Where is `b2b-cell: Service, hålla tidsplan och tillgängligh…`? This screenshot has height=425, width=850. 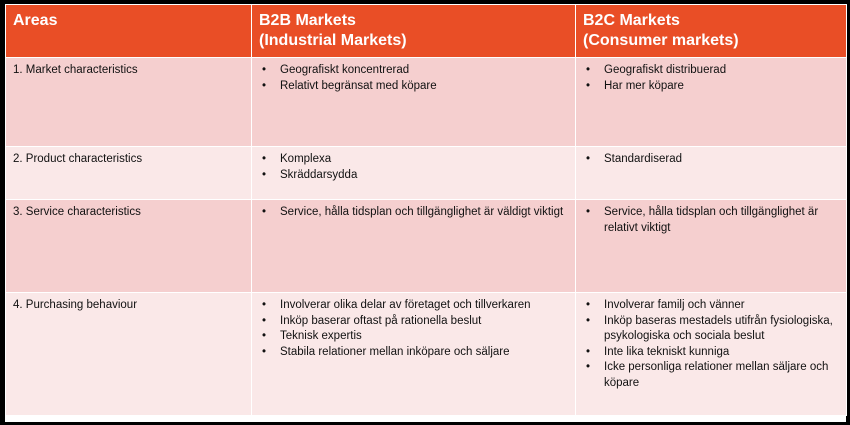
b2b-cell: Service, hålla tidsplan och tillgängligh… is located at coordinates (413, 246).